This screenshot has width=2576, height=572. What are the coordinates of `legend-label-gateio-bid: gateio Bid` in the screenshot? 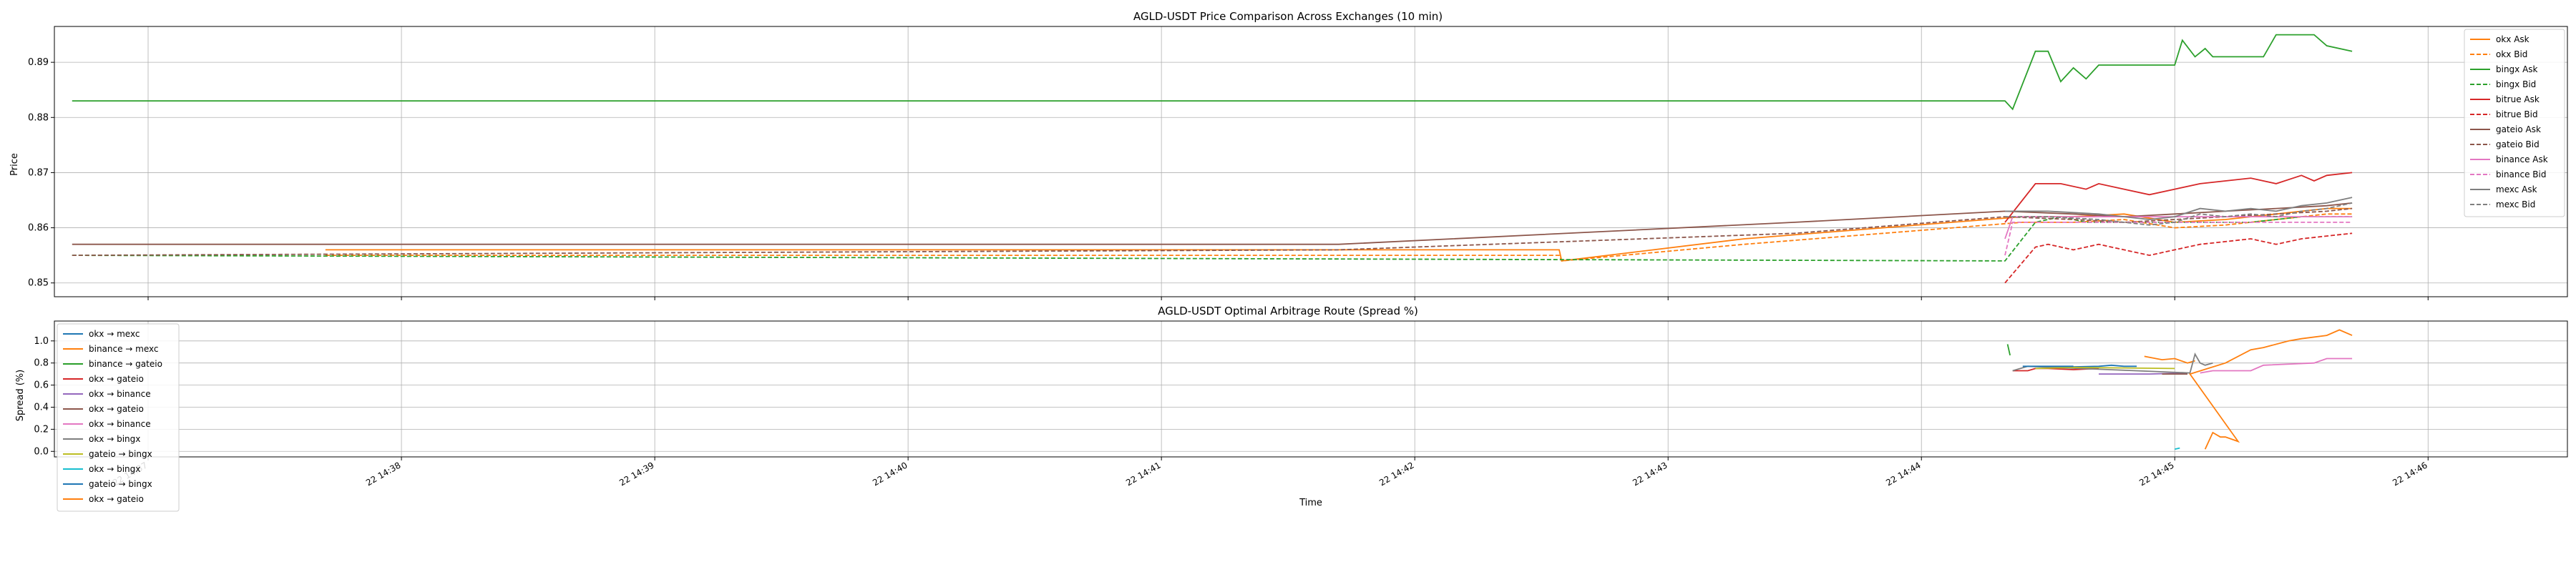 It's located at (2518, 144).